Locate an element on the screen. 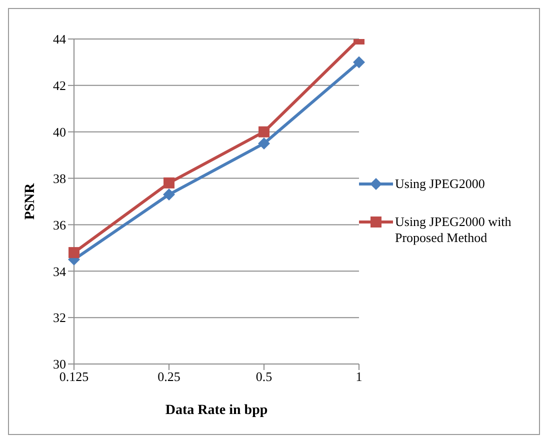  x-tick-label: 0.25 is located at coordinates (169, 376).